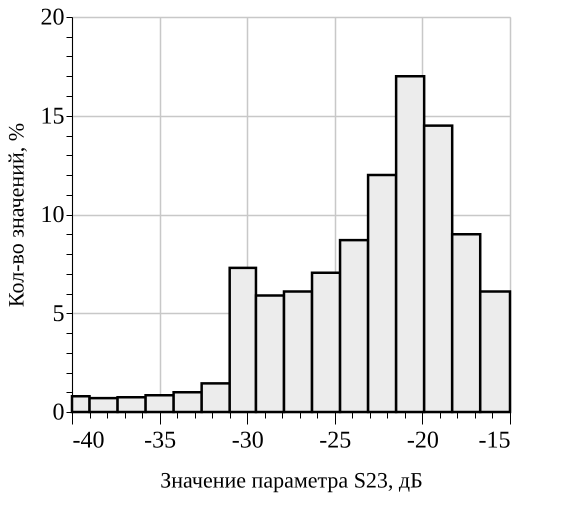  I want to click on y-tick-label: 15, so click(52, 116).